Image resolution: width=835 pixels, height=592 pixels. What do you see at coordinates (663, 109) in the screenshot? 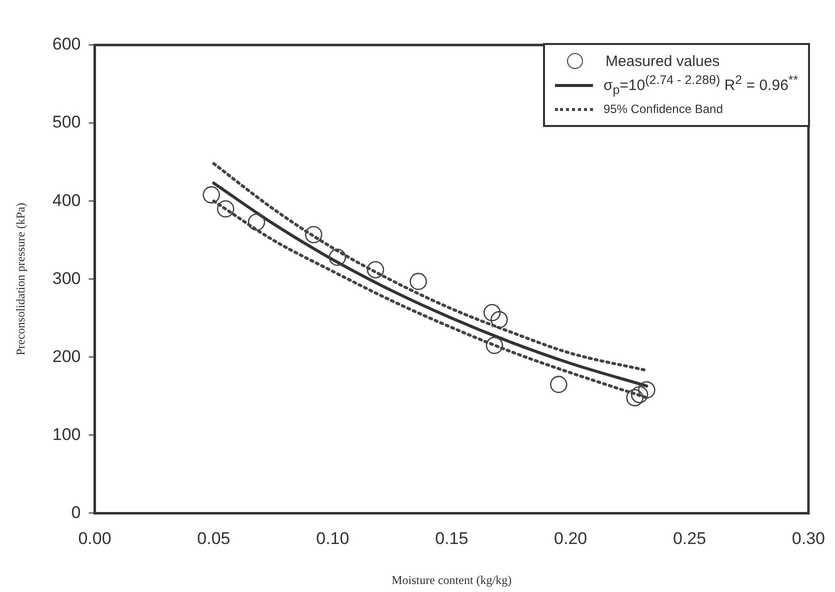
I see `legend-label: 95% Confidence Band` at bounding box center [663, 109].